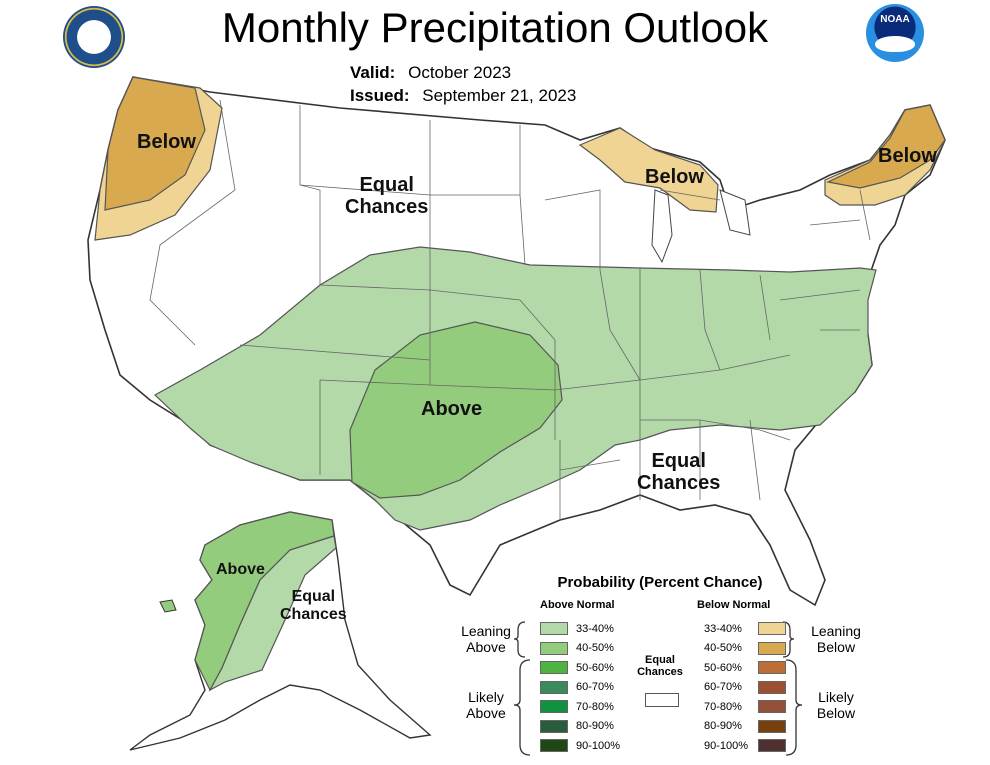  Describe the element at coordinates (723, 648) in the screenshot. I see `legend-below-label: 40-50%` at that location.